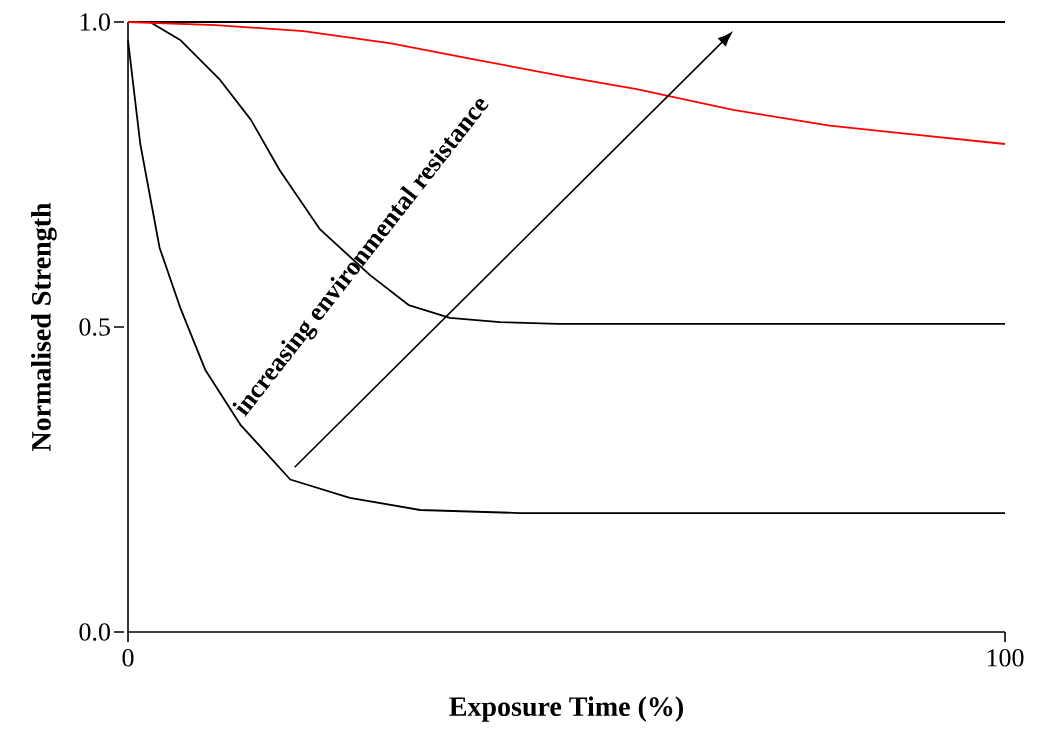 The width and height of the screenshot is (1038, 741). What do you see at coordinates (44, 327) in the screenshot?
I see `y-axis-title: Normalised Strength` at bounding box center [44, 327].